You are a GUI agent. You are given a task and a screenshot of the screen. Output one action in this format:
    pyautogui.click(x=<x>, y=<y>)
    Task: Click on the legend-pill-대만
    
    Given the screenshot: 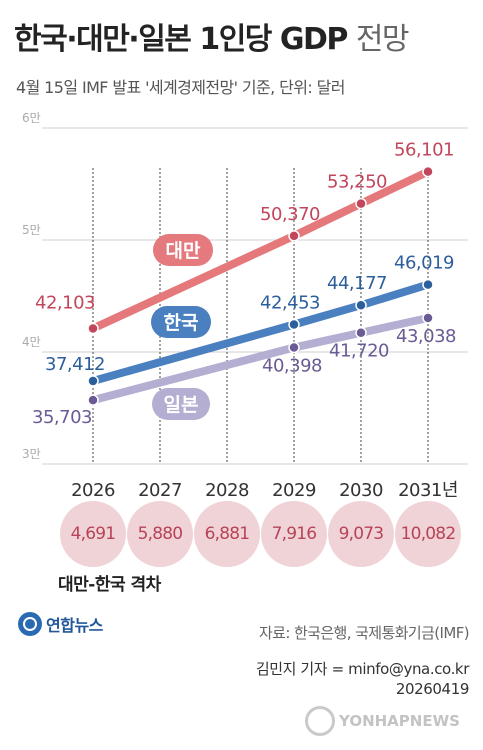 What is the action you would take?
    pyautogui.click(x=183, y=250)
    